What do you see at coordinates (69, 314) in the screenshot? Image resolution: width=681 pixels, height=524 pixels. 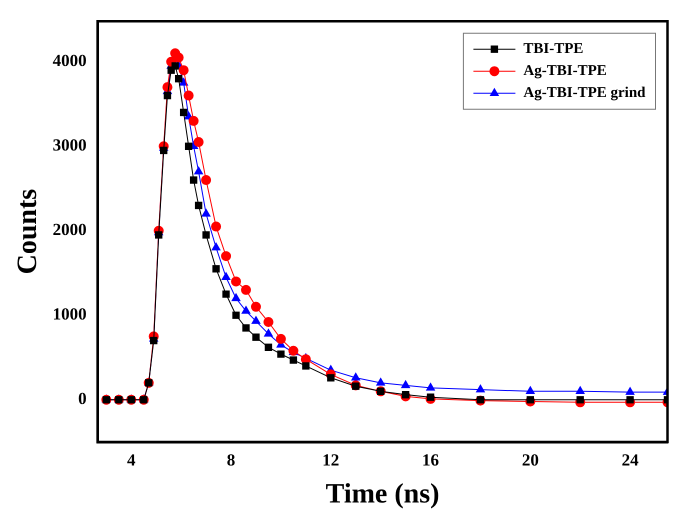 I see `y-tick-label: 1000` at bounding box center [69, 314].